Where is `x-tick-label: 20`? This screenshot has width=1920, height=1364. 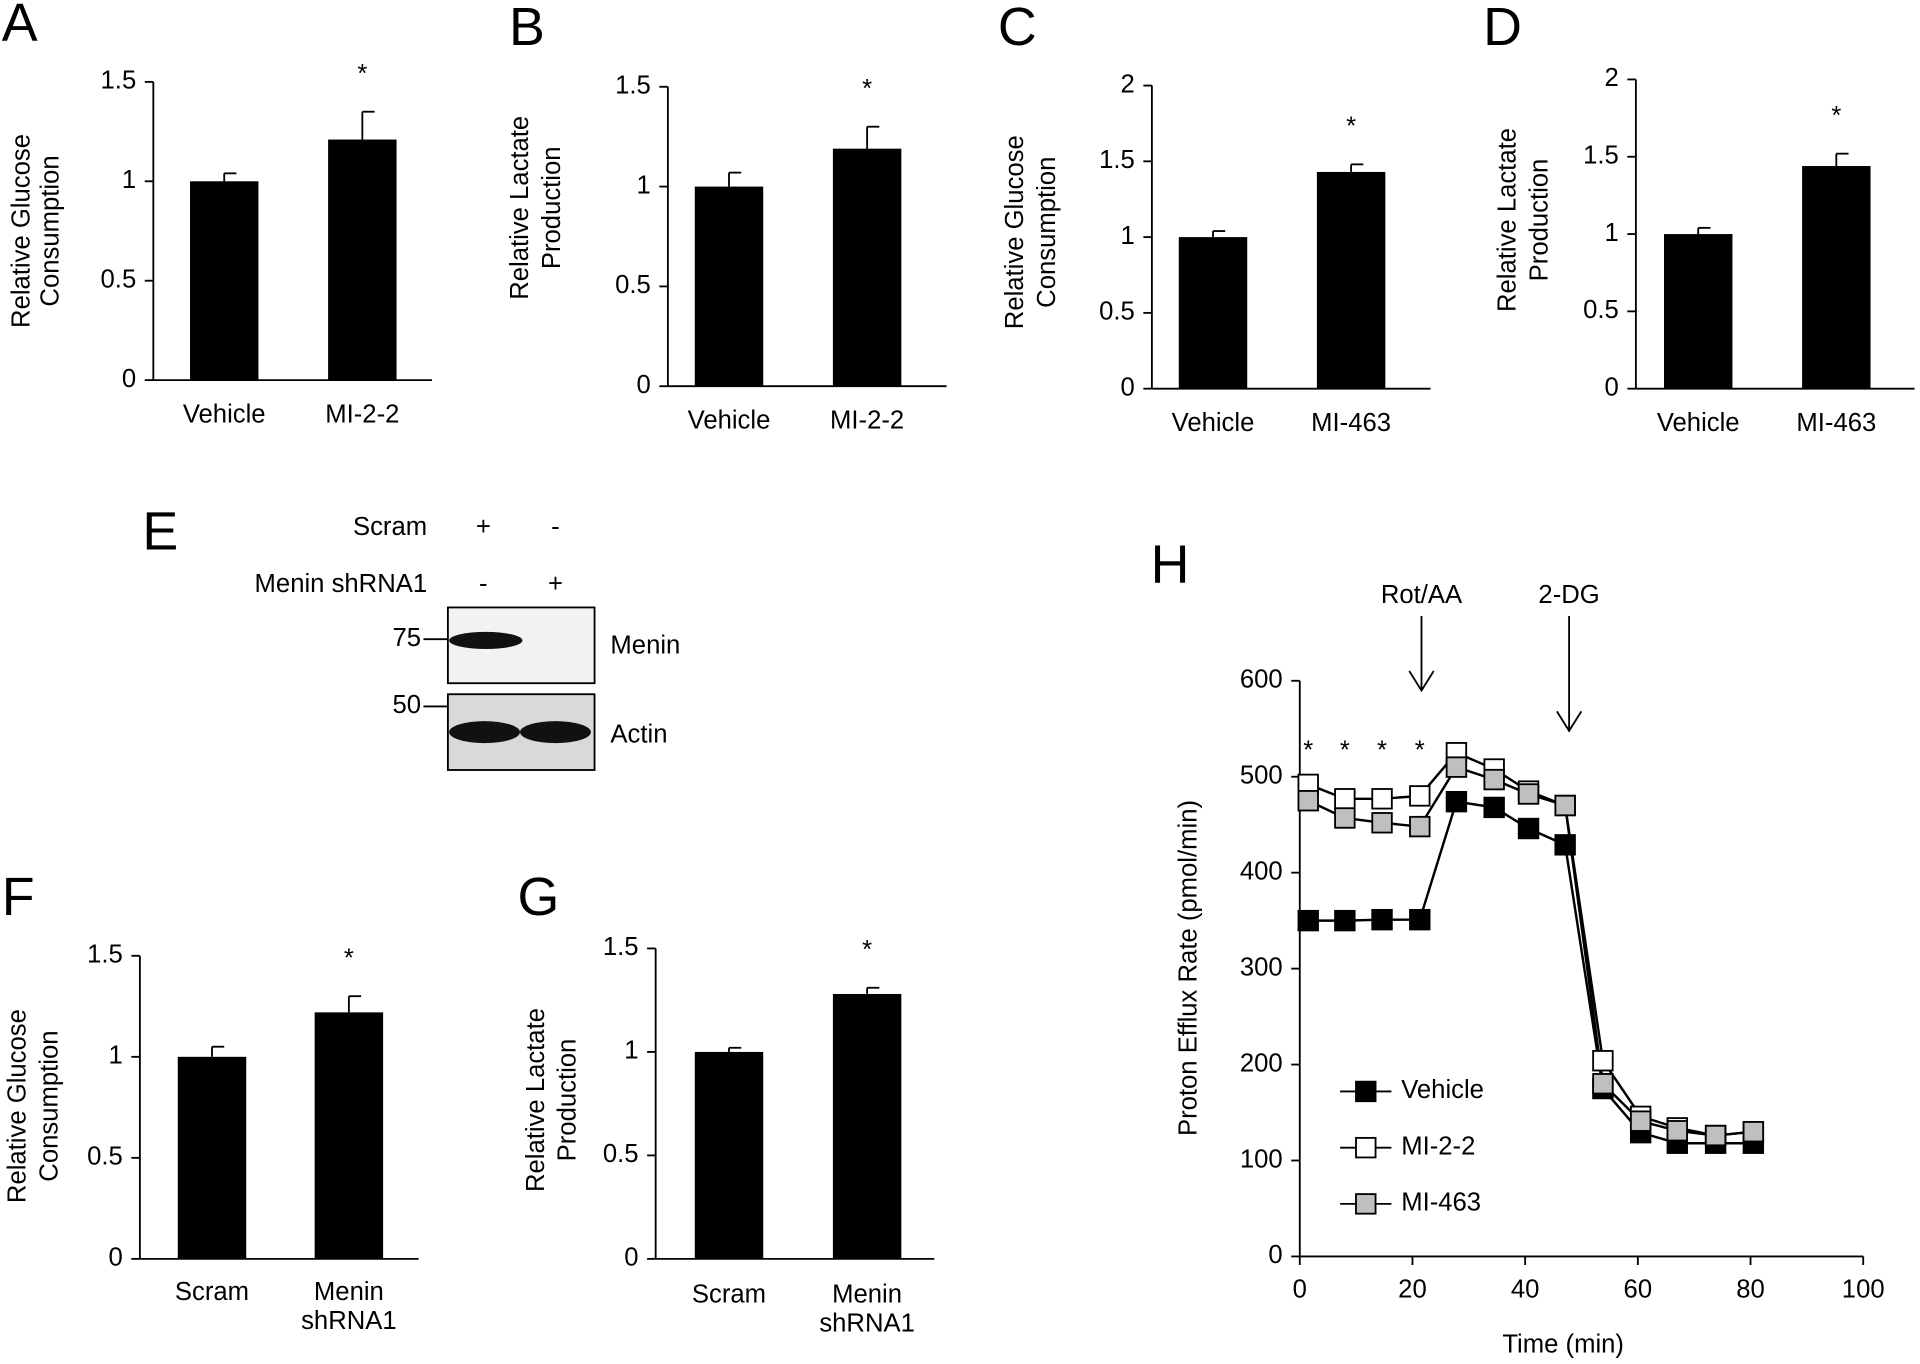
x-tick-label: 20 is located at coordinates (1412, 1289).